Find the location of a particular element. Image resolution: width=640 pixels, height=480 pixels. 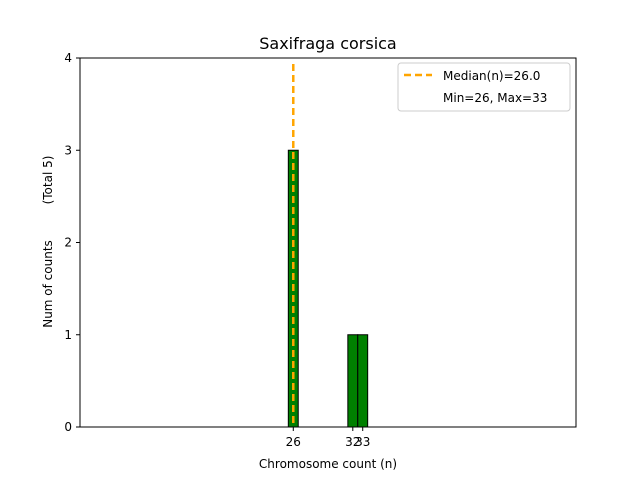

y-tick-label-1: 1 is located at coordinates (68, 335).